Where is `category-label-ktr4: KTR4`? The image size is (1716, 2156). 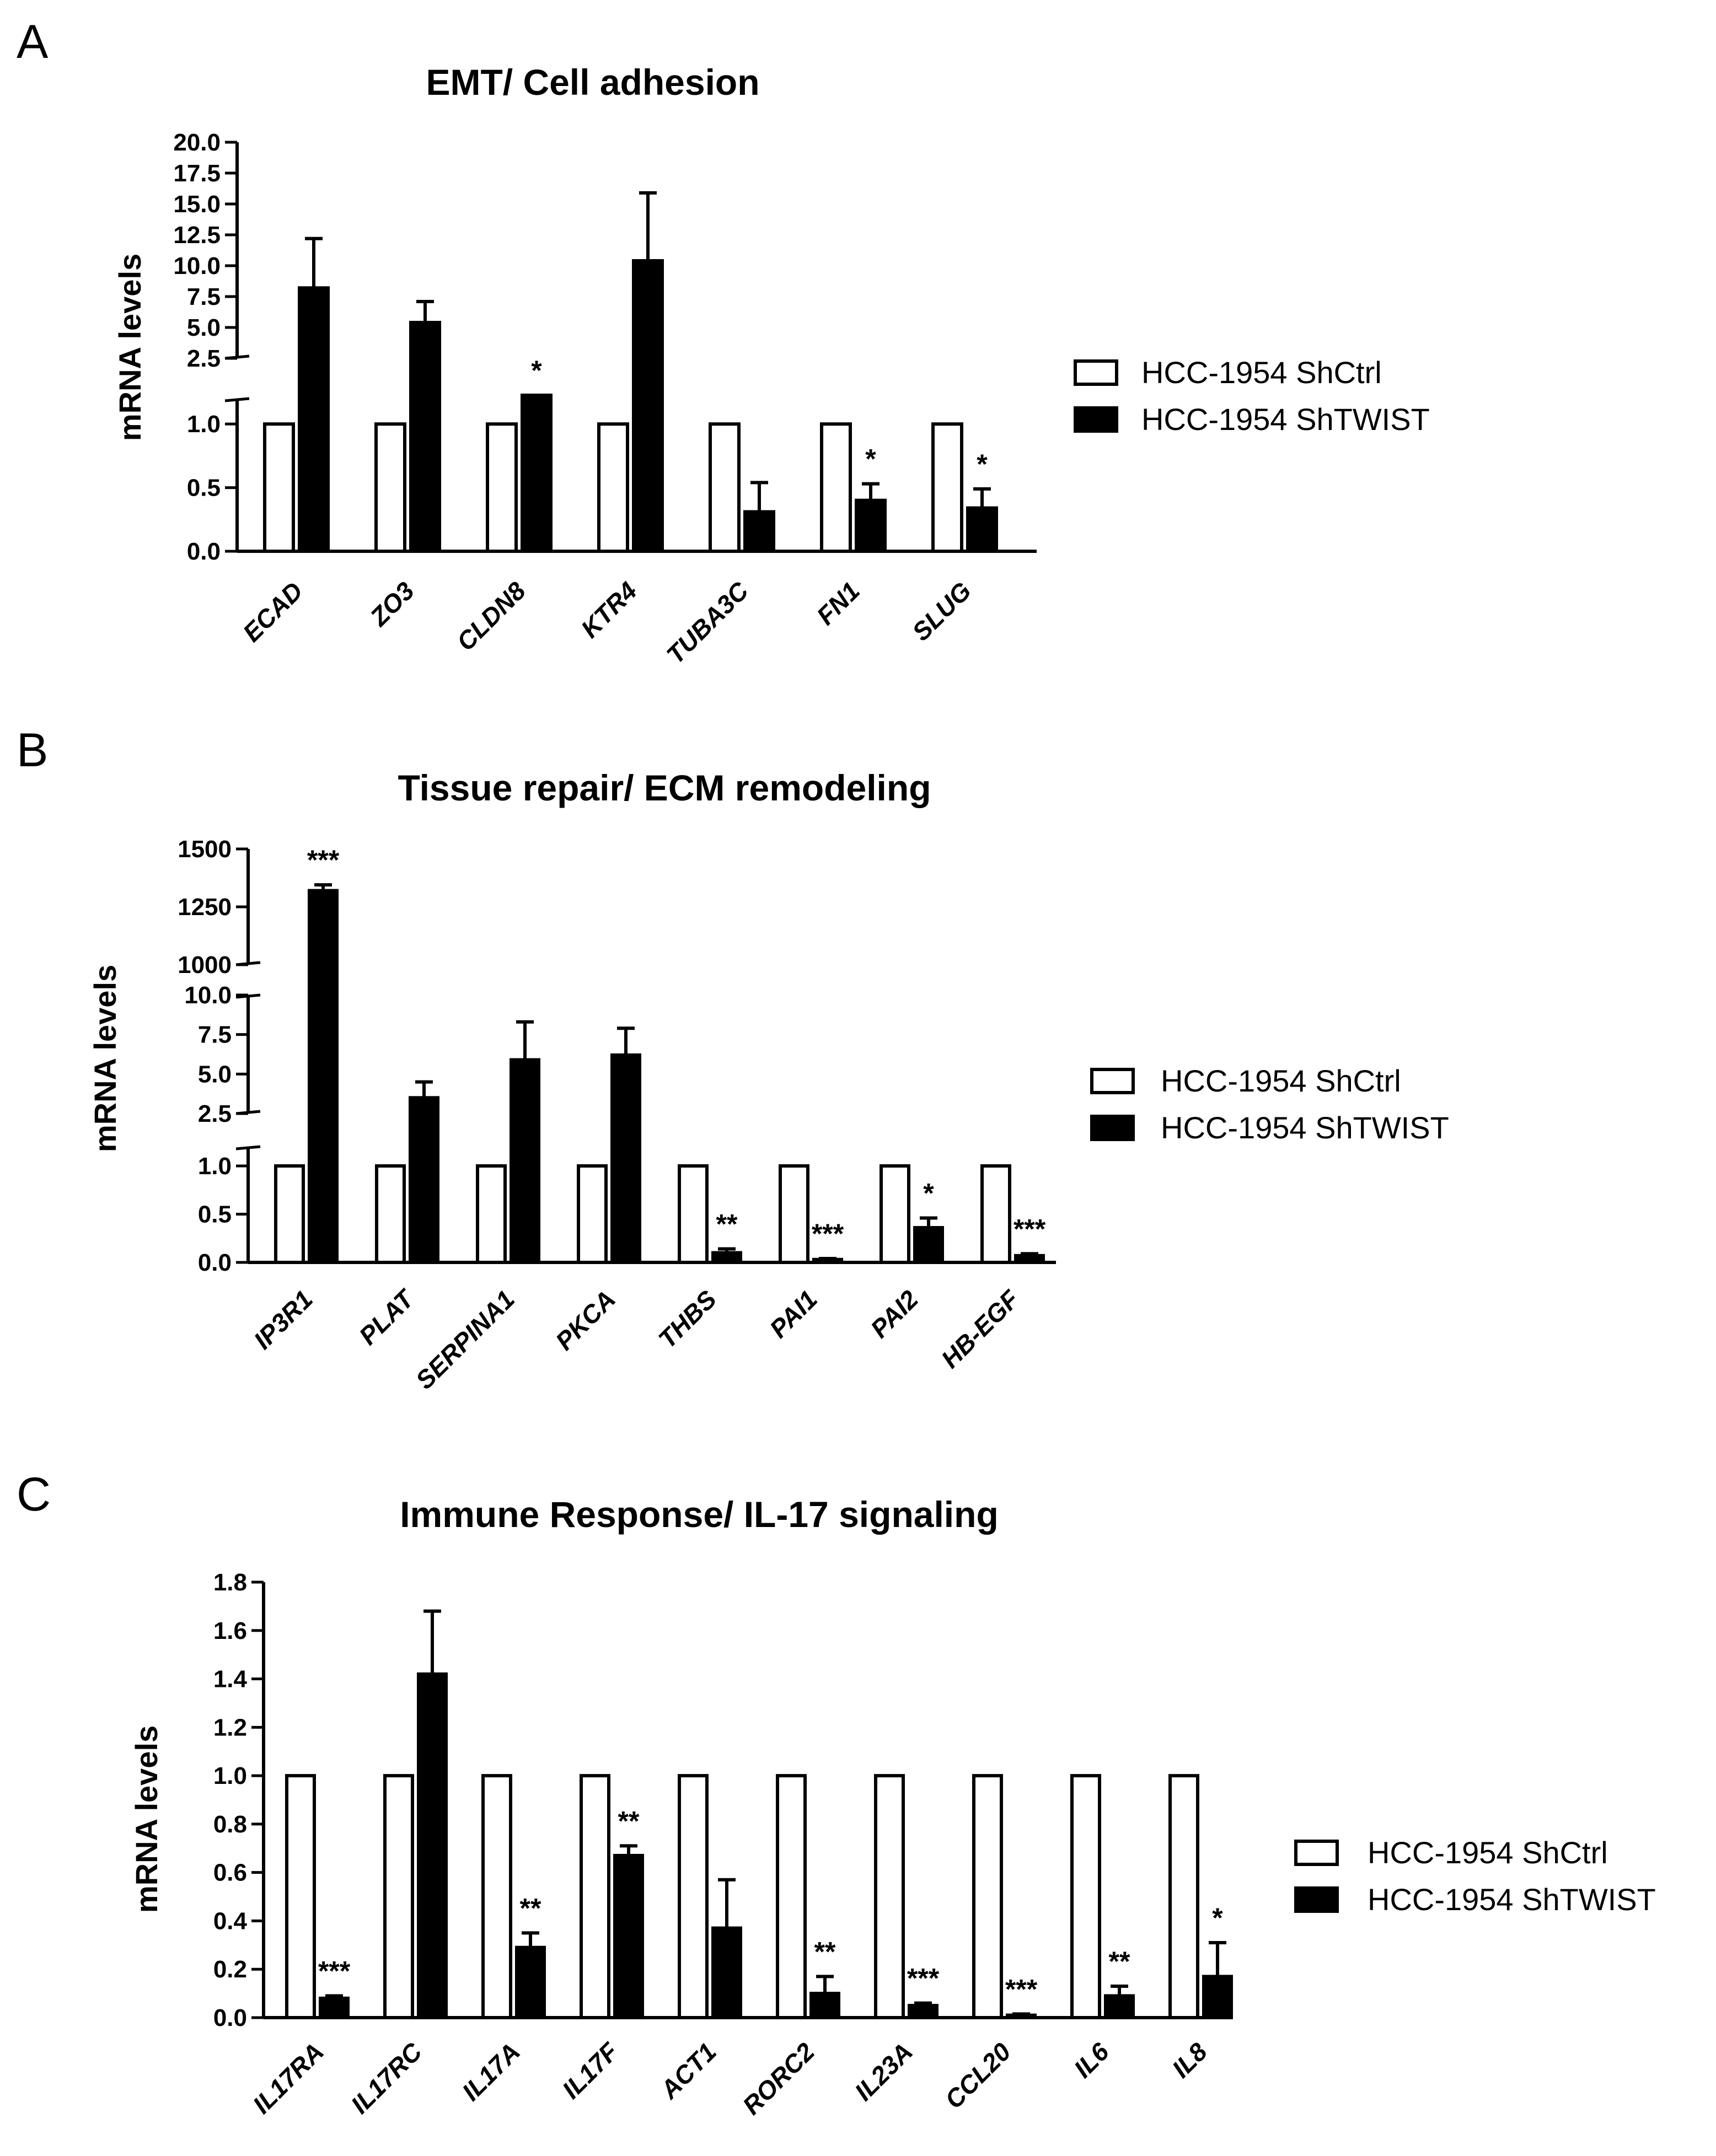
category-label-ktr4: KTR4 is located at coordinates (608, 609).